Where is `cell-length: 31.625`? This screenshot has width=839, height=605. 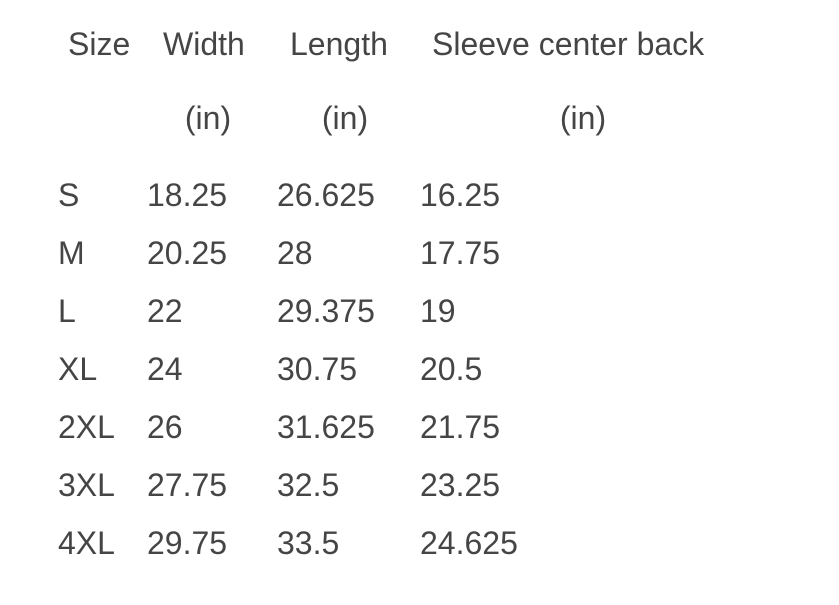 cell-length: 31.625 is located at coordinates (326, 427).